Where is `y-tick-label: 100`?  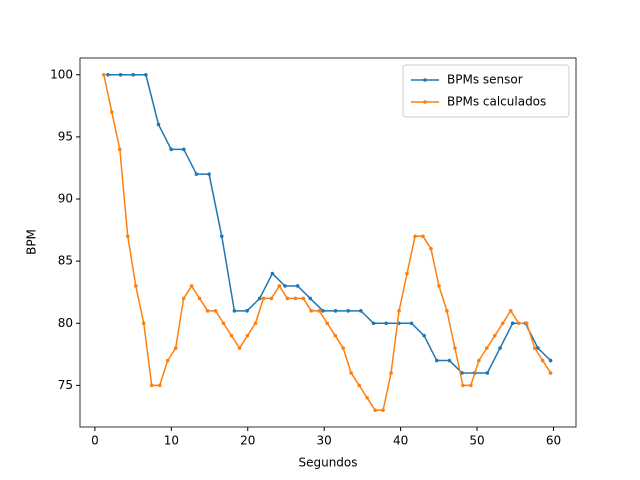 y-tick-label: 100 is located at coordinates (61, 74).